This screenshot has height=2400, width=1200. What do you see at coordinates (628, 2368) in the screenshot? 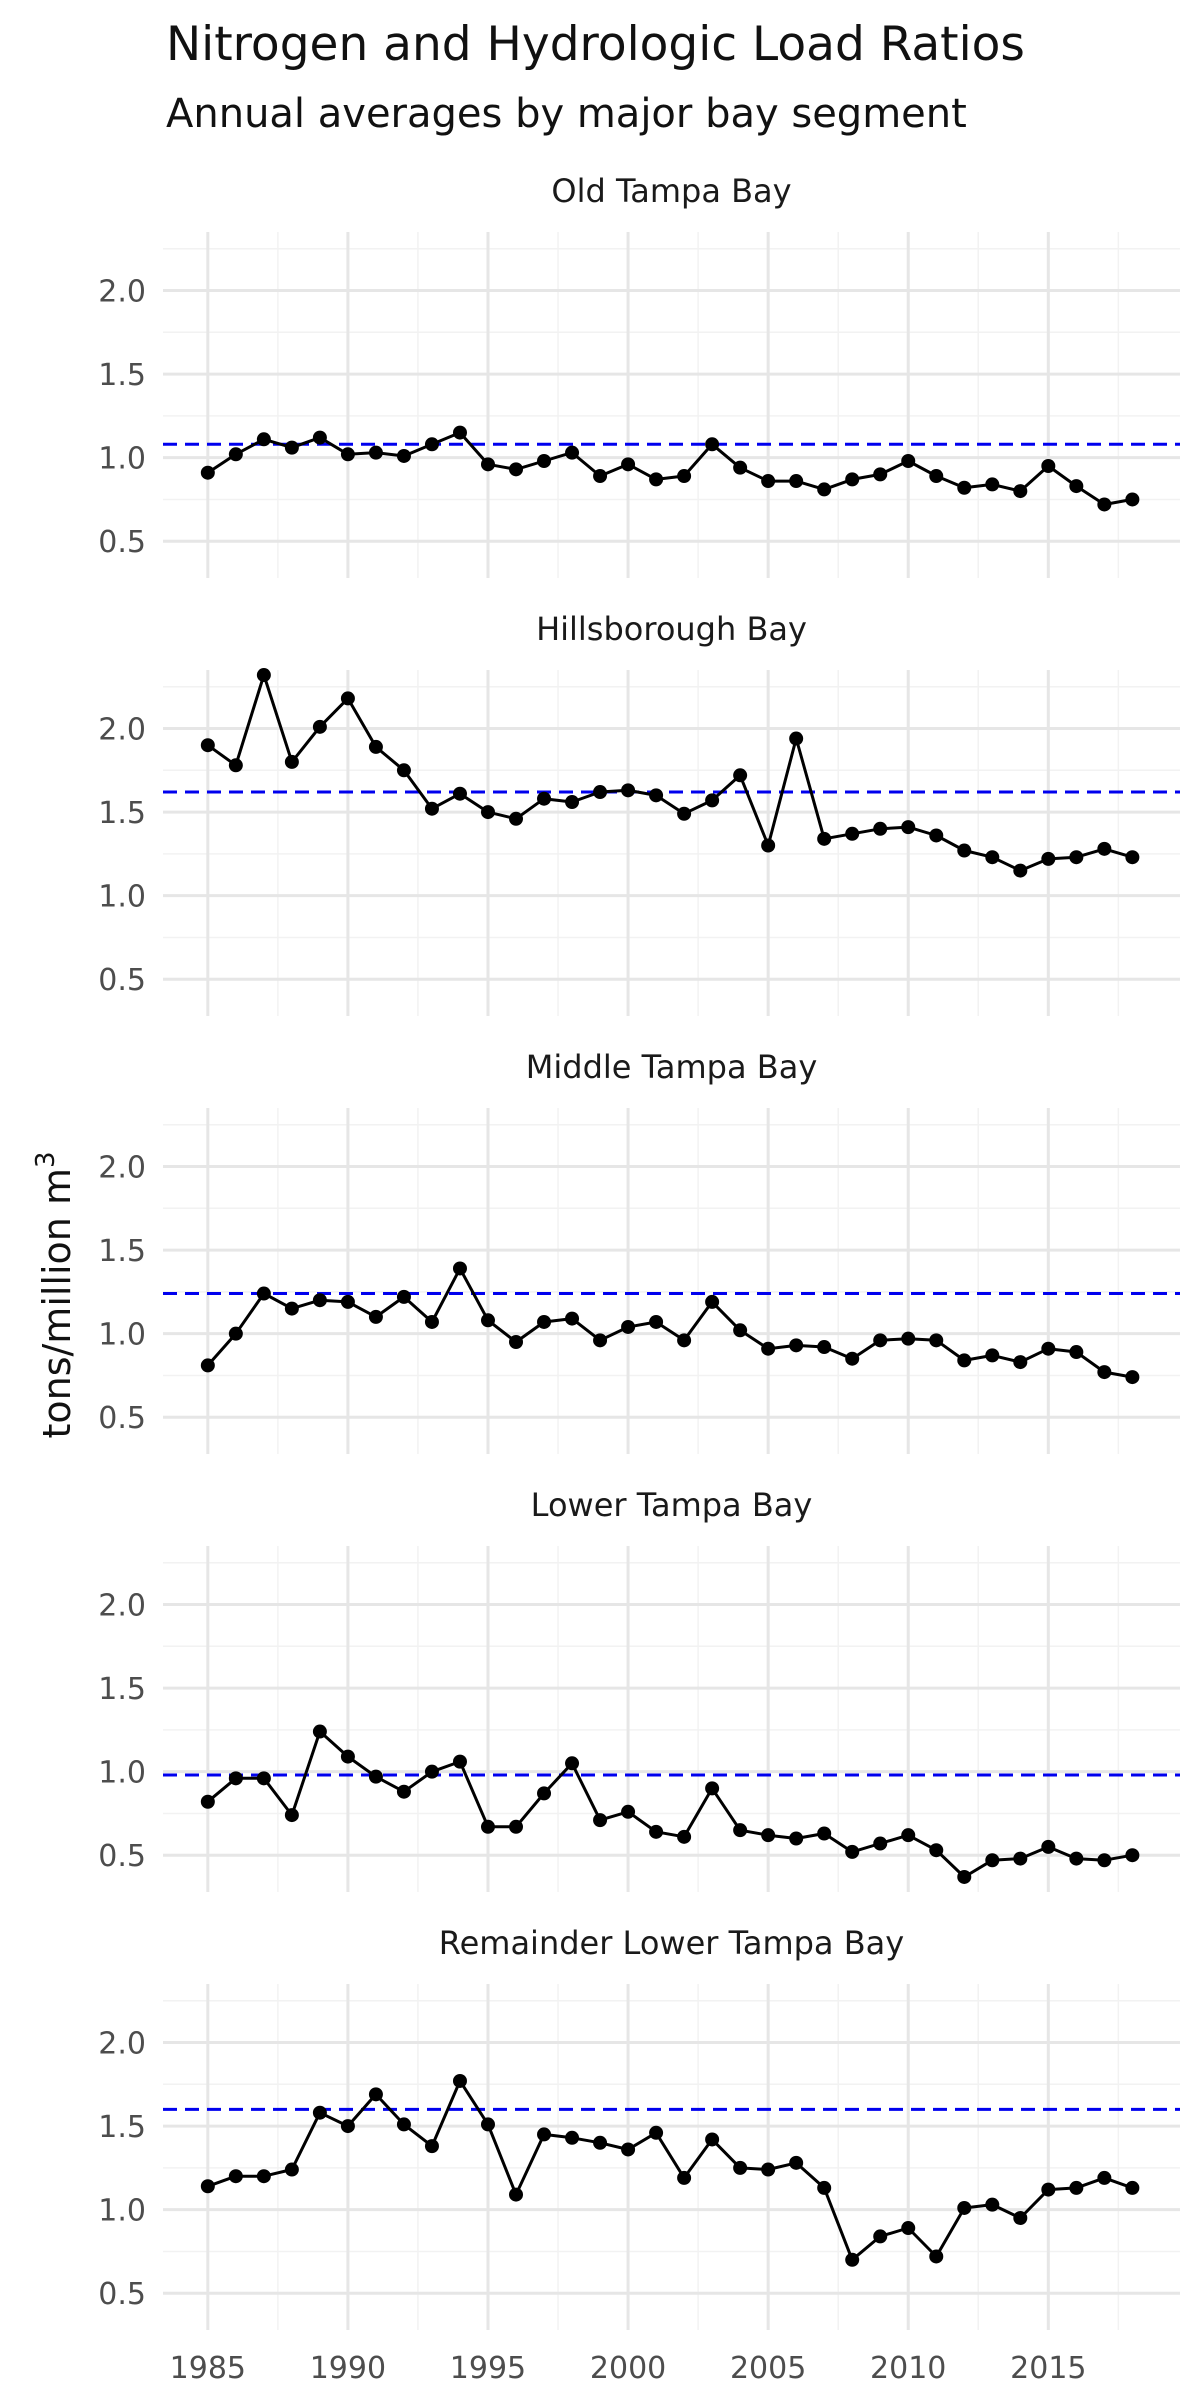
I see `x-tick-label: 2000` at bounding box center [628, 2368].